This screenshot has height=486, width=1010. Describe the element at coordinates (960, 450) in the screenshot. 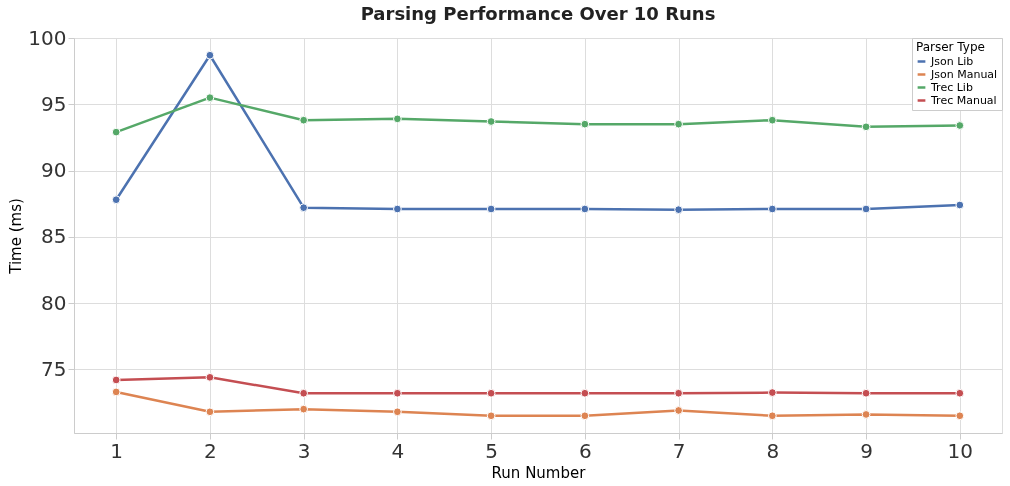

I see `x-tick-label: 10` at that location.